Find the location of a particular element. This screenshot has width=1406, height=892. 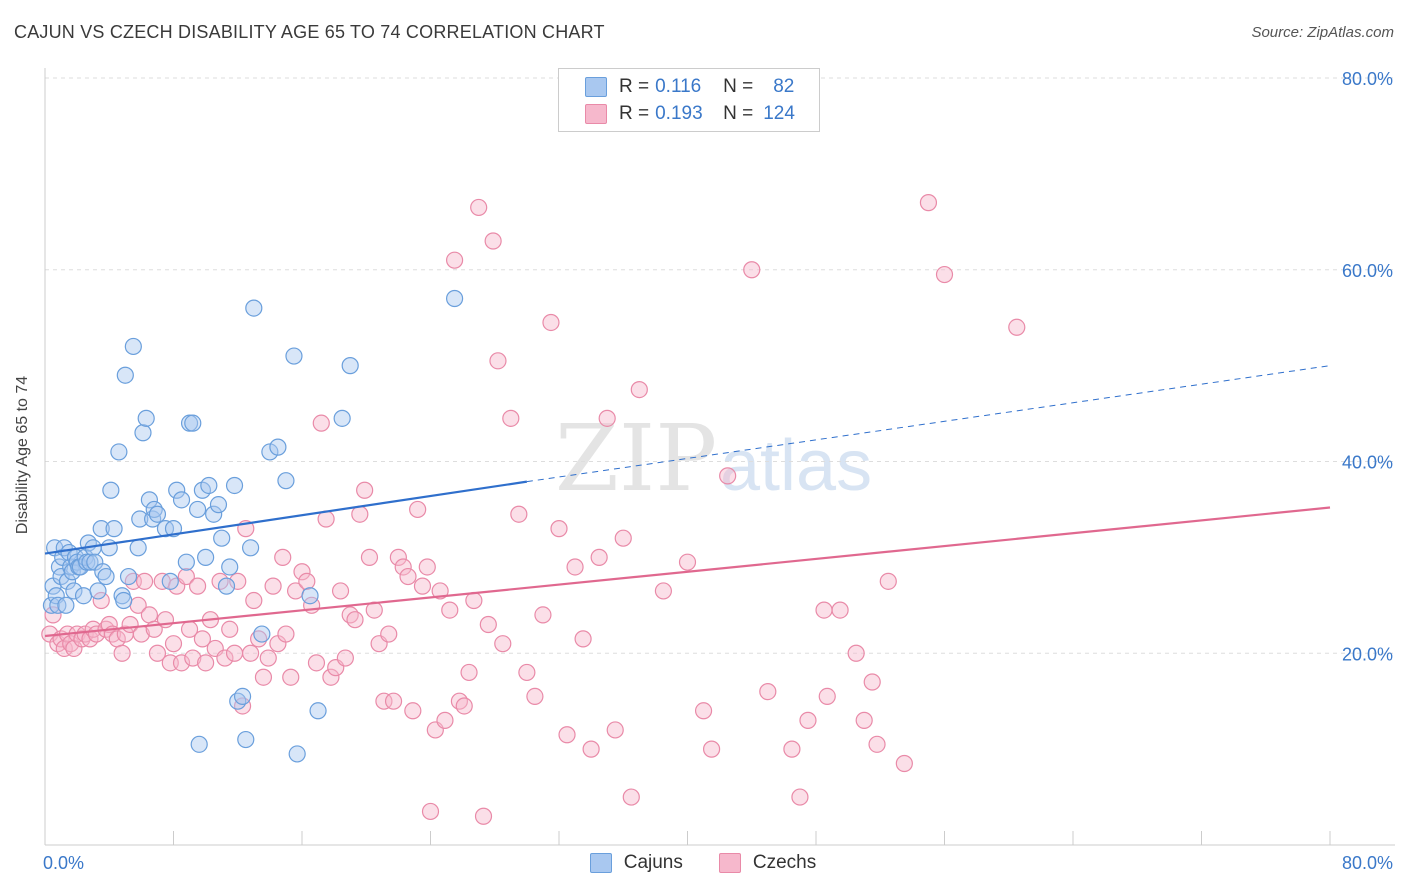

bottom-legend-czechs: Czechs is located at coordinates (767, 863).